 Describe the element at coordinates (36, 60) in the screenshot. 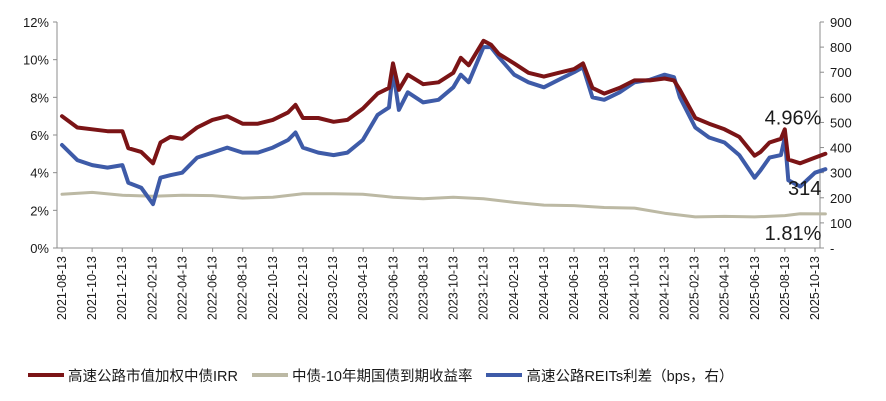

I see `left-tick-label: 10%` at that location.